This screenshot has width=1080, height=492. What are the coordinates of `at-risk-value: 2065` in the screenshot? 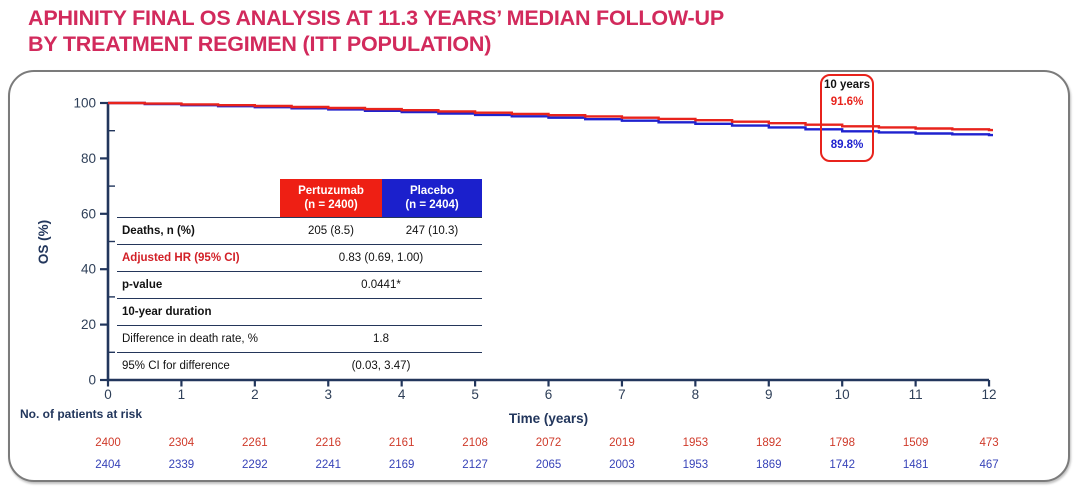 It's located at (549, 465).